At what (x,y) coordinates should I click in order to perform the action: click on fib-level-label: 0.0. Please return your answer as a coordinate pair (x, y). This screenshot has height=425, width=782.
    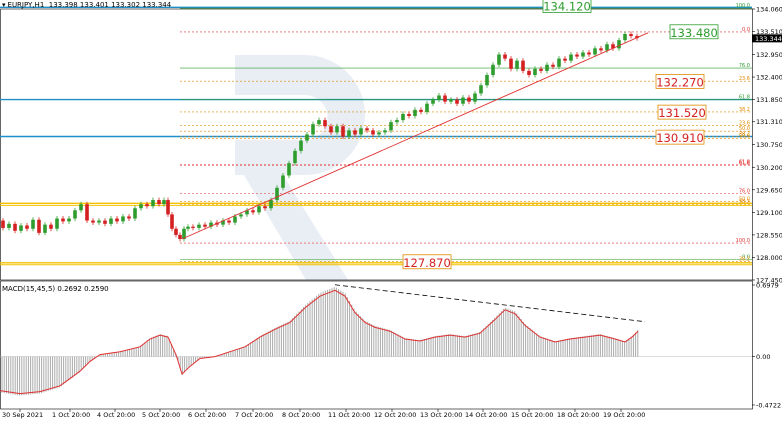
    Looking at the image, I should click on (746, 30).